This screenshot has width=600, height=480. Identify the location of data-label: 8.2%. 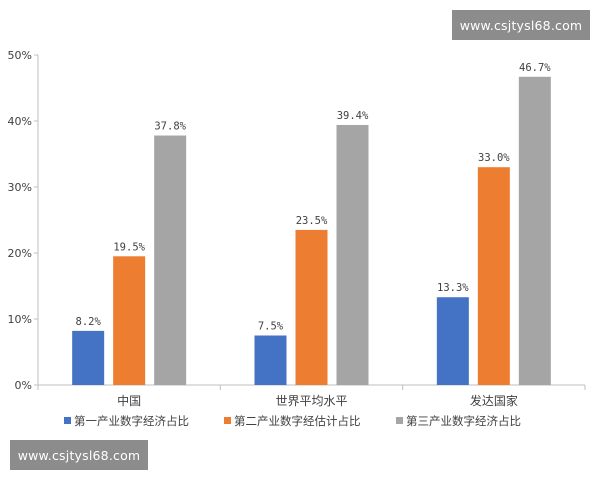
(89, 322).